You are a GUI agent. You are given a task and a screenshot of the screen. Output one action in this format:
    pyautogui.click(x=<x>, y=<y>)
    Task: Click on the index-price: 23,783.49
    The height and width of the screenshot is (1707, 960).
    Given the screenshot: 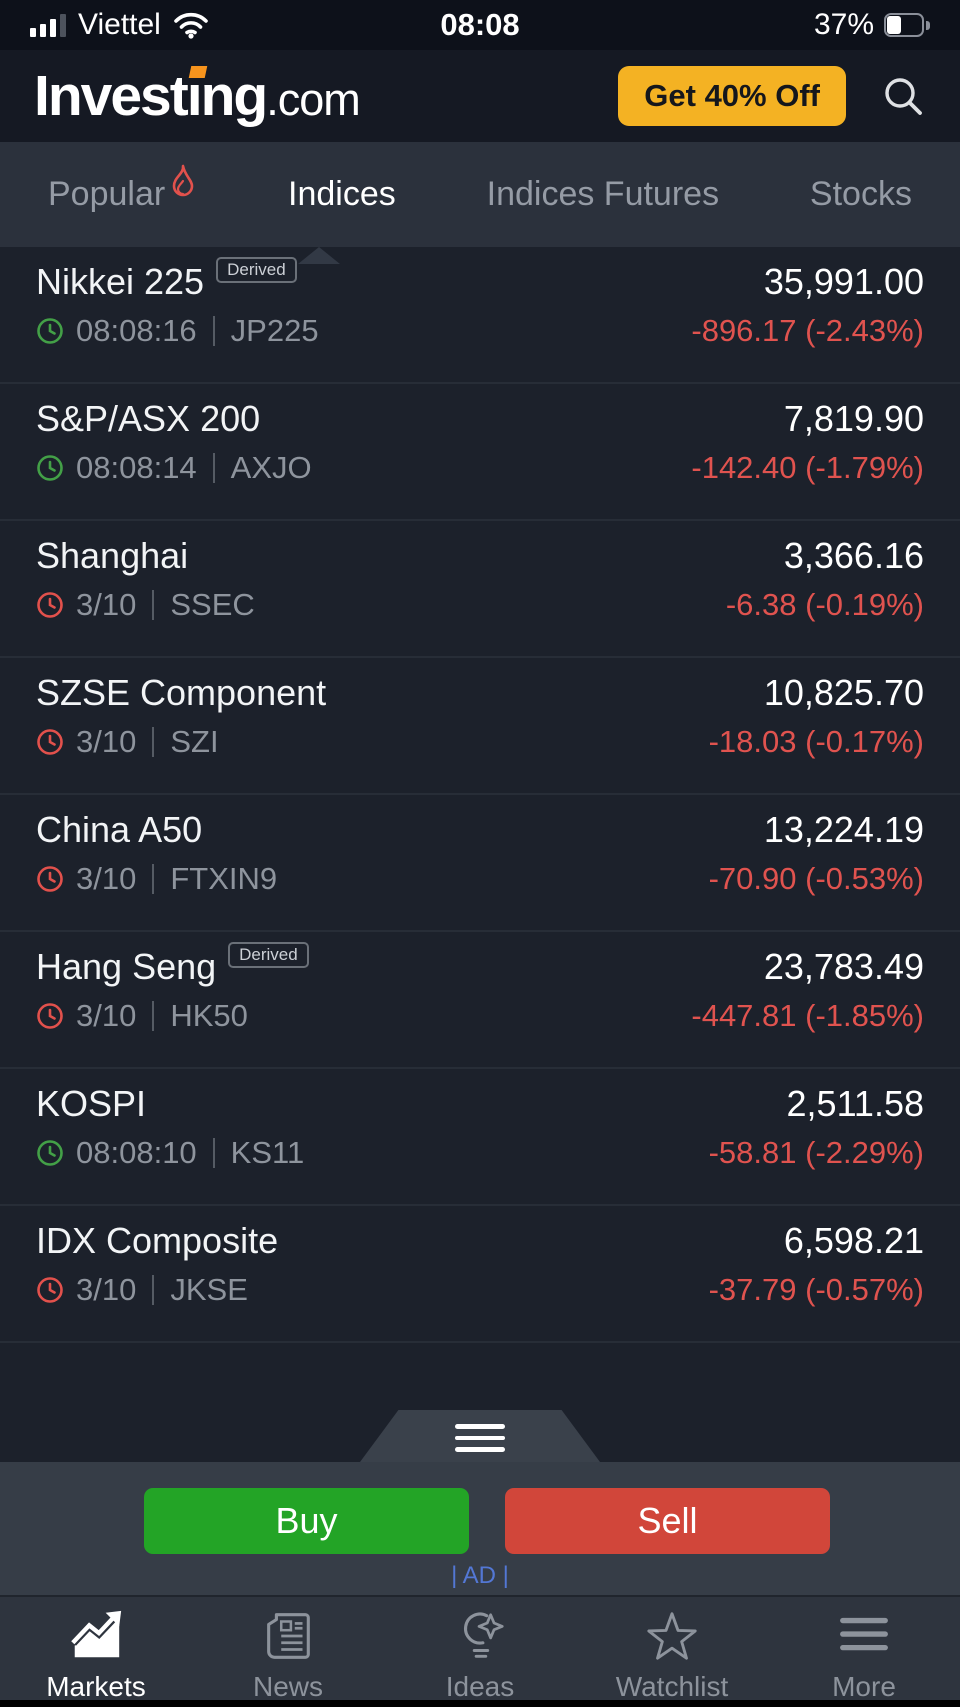 What is the action you would take?
    pyautogui.click(x=843, y=966)
    